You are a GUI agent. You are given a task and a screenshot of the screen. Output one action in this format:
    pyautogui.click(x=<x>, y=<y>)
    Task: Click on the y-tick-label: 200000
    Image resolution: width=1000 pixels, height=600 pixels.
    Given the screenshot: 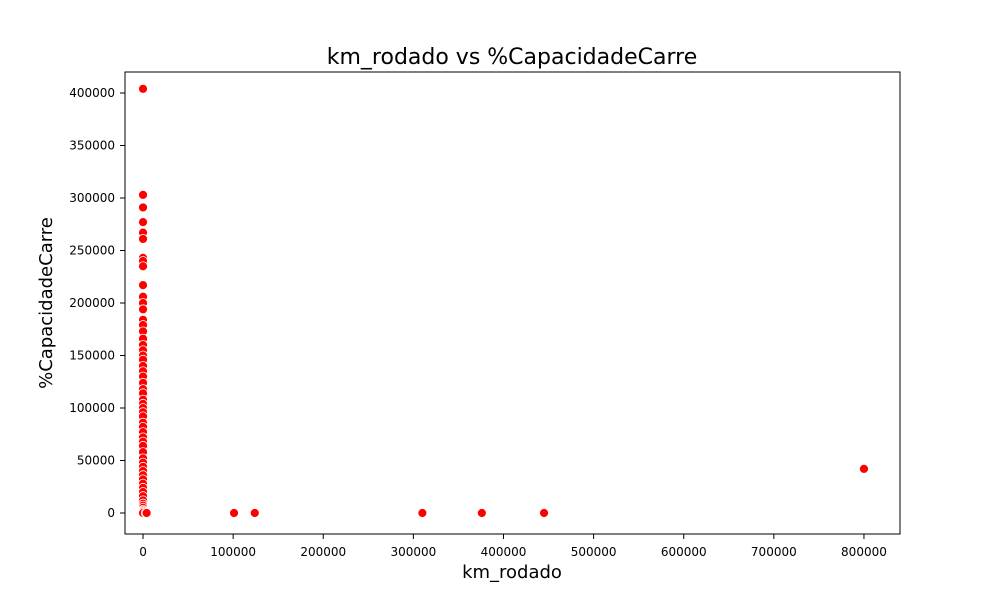 What is the action you would take?
    pyautogui.click(x=92, y=303)
    